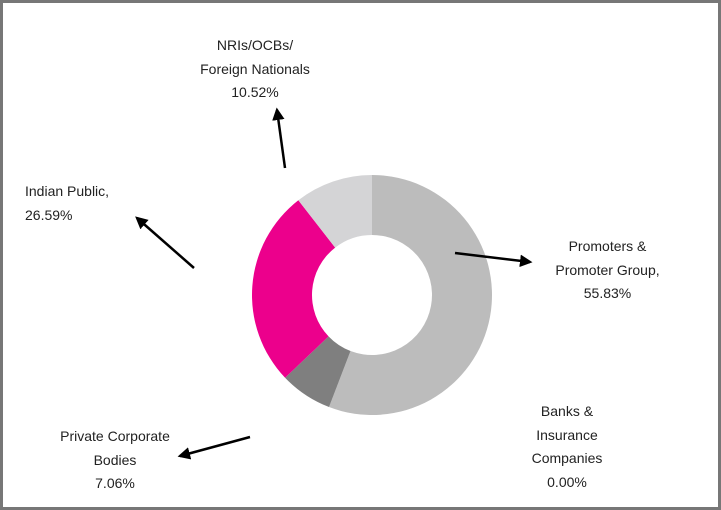 This screenshot has height=510, width=721. Describe the element at coordinates (67, 191) in the screenshot. I see `category-label: Indian Public,` at that location.